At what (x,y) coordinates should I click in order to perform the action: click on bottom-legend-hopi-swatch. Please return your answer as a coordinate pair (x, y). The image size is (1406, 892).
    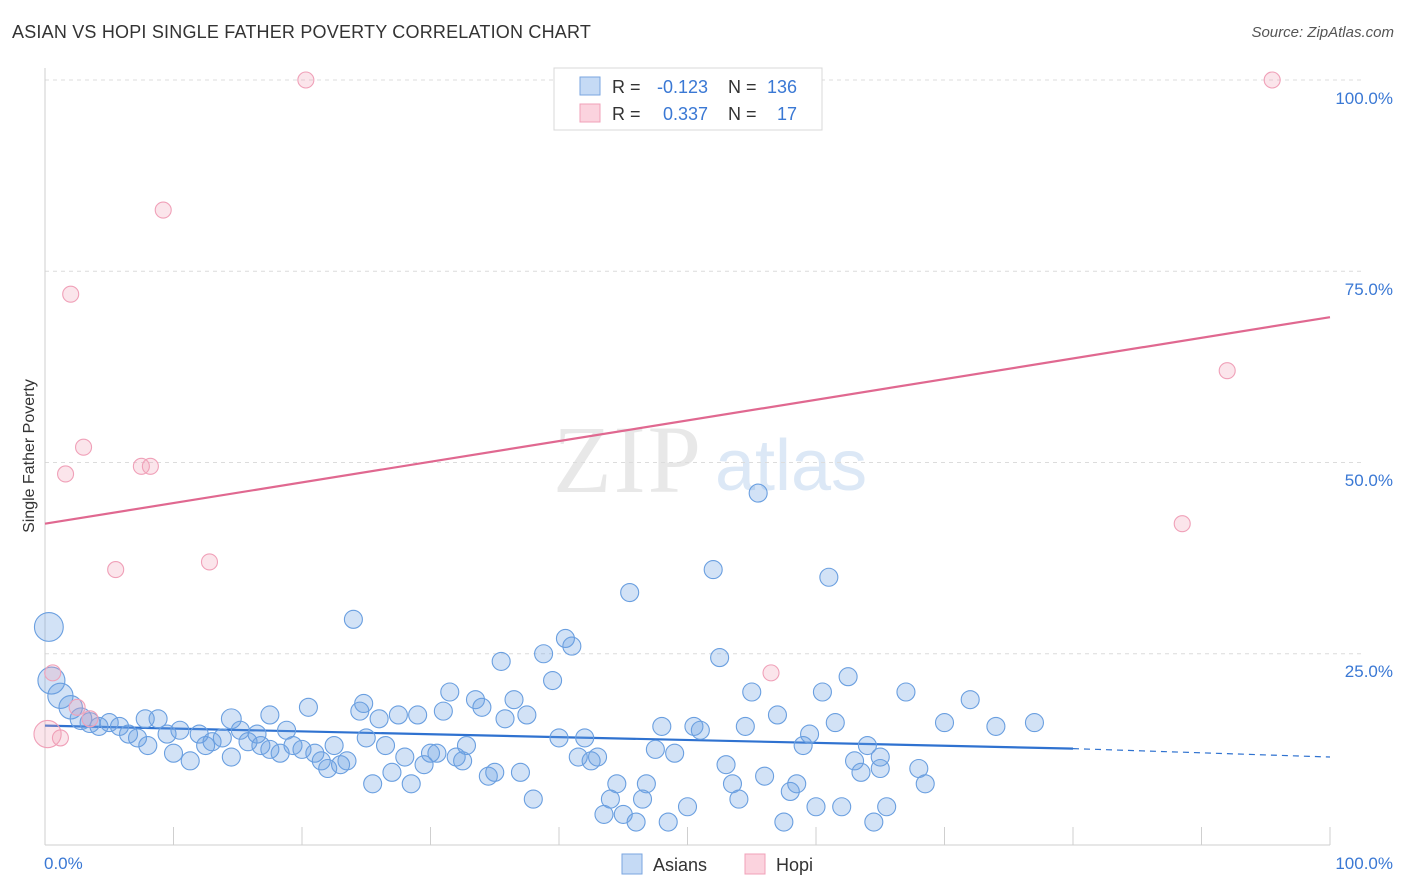
    Looking at the image, I should click on (755, 864).